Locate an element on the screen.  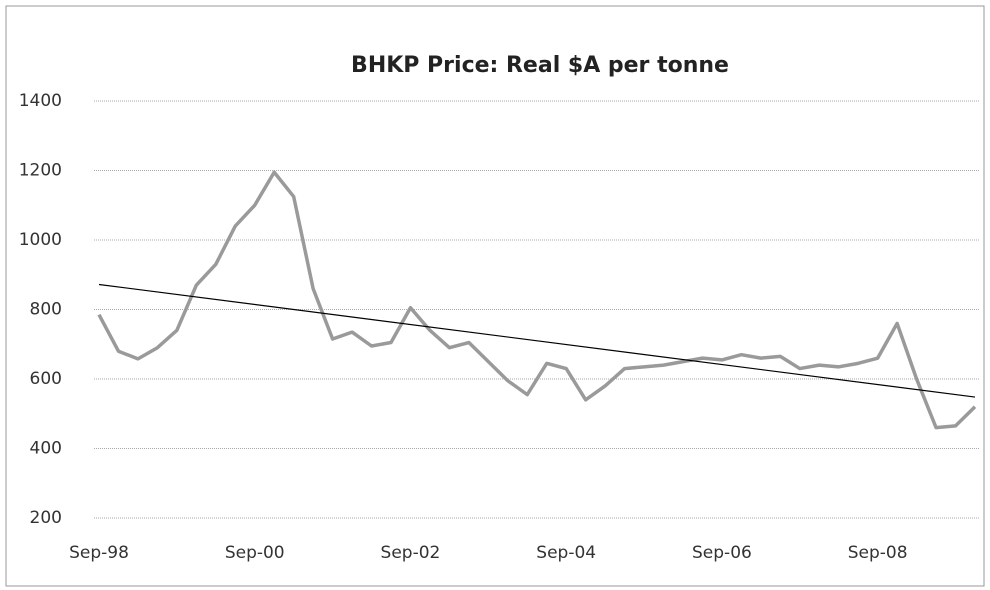
x-tick-label: Sep-00 is located at coordinates (255, 553).